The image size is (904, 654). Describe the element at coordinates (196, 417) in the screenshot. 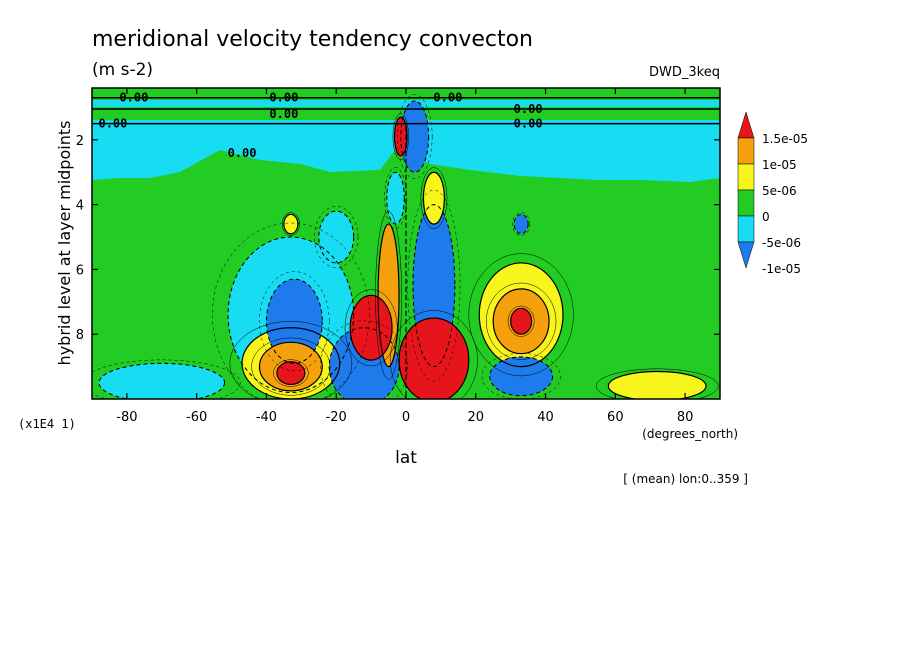

I see `x-tick-label: -60` at that location.